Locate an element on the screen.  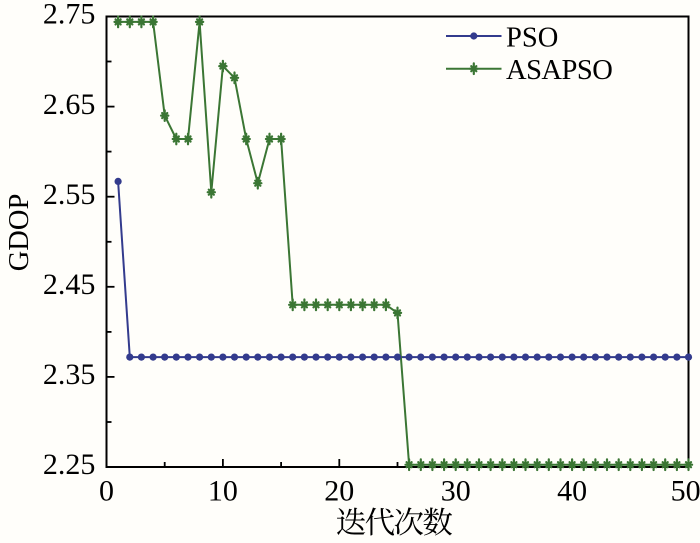
svg-text: 2.65 is located at coordinates (69, 104).